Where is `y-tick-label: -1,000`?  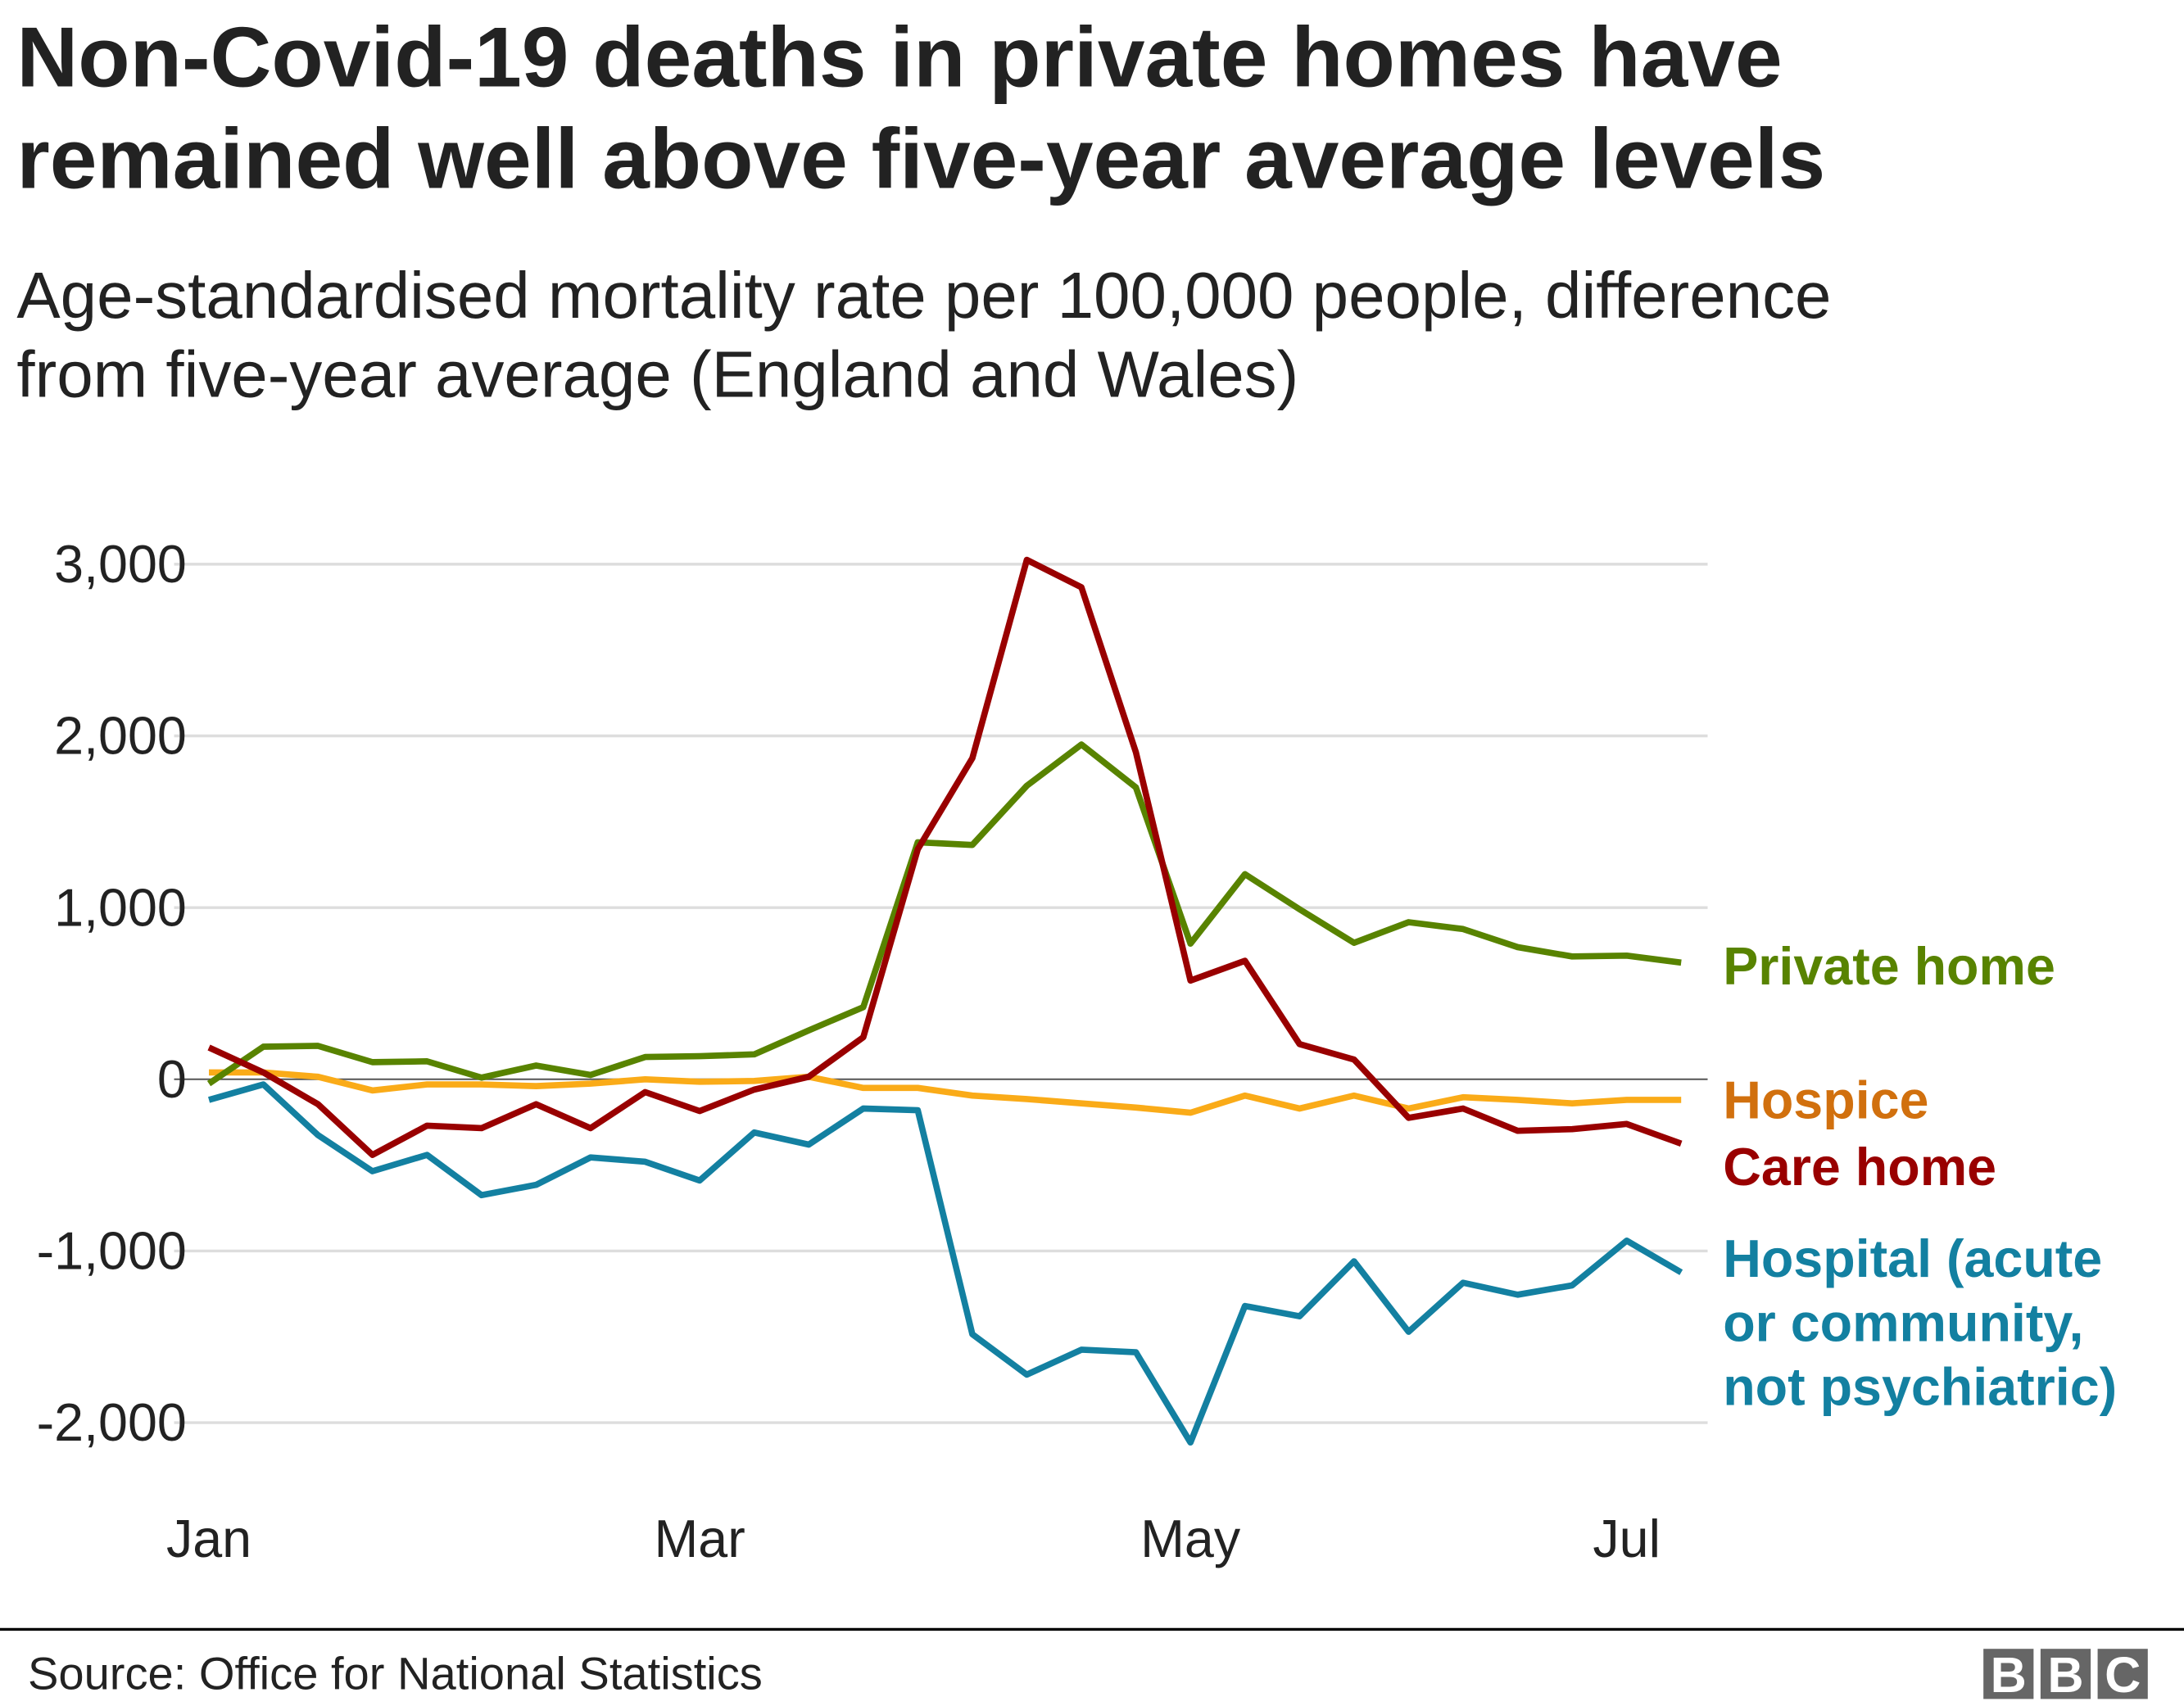 y-tick-label: -1,000 is located at coordinates (112, 1251).